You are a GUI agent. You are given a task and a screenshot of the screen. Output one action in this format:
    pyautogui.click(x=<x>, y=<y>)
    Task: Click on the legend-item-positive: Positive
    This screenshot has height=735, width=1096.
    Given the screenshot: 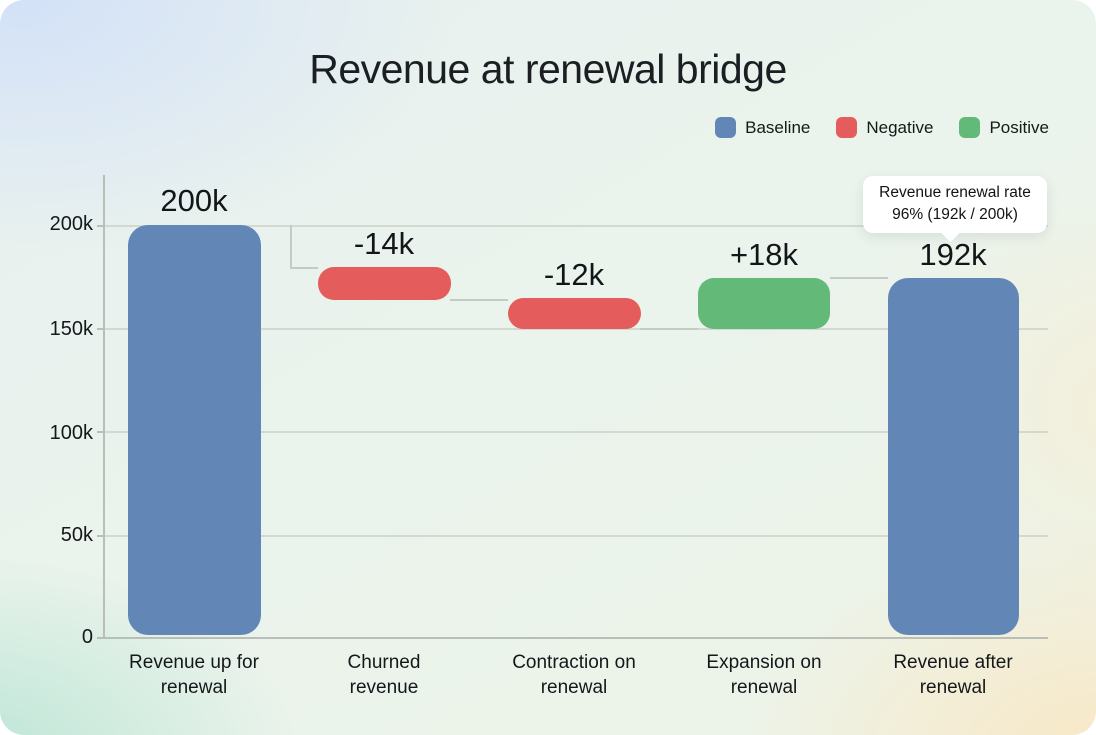 What is the action you would take?
    pyautogui.click(x=1004, y=127)
    